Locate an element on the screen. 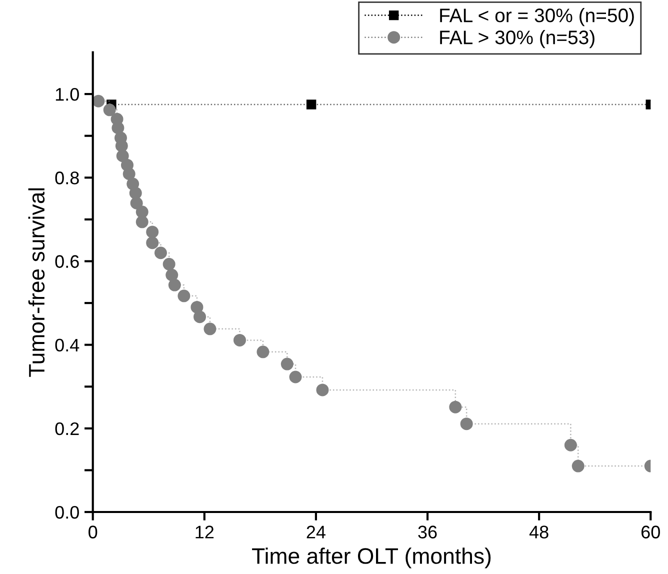  x-tick-label: 24 is located at coordinates (316, 532).